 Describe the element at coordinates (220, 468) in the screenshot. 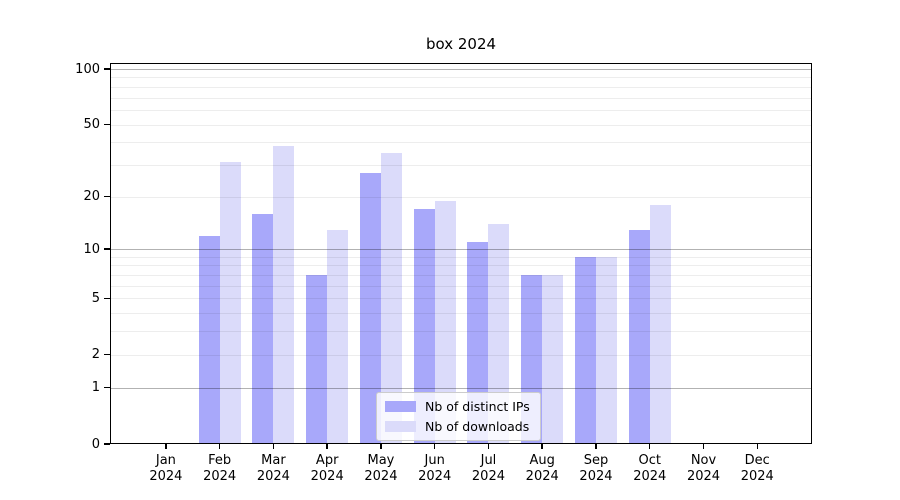

I see `x-tick-label: Feb 2024` at that location.